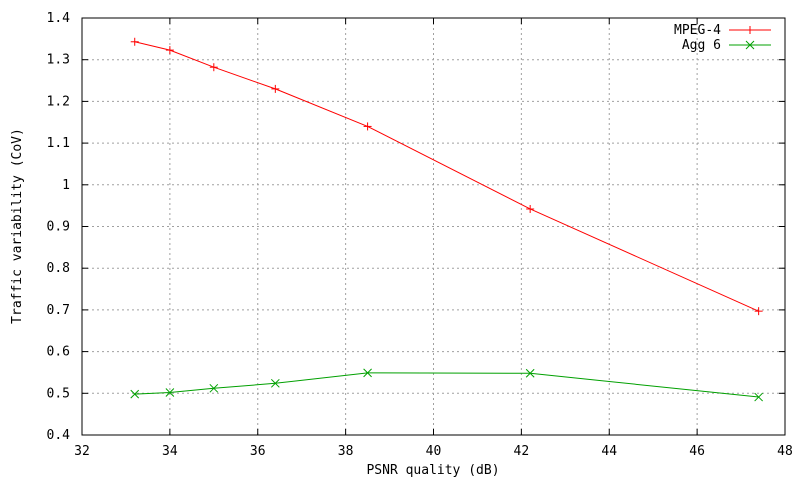  What do you see at coordinates (58, 143) in the screenshot?
I see `y-tick-label: 1.1` at bounding box center [58, 143].